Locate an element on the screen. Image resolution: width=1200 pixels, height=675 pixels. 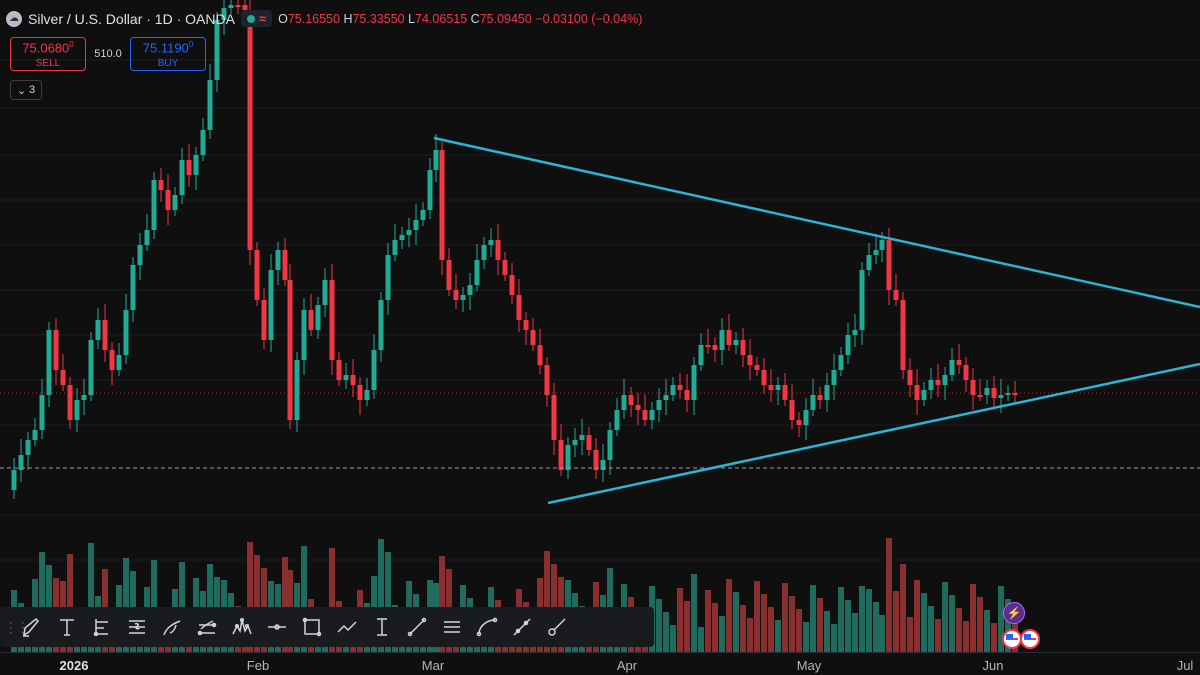
x-axis-label: 2026 is located at coordinates (74, 665).